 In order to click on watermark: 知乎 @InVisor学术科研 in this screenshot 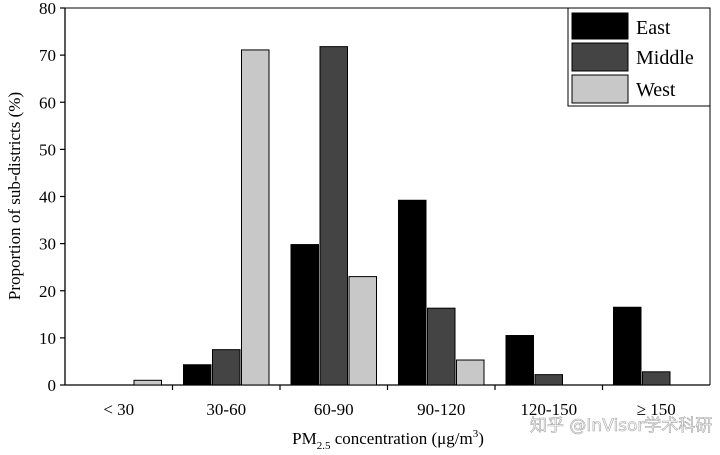, I will do `click(621, 426)`.